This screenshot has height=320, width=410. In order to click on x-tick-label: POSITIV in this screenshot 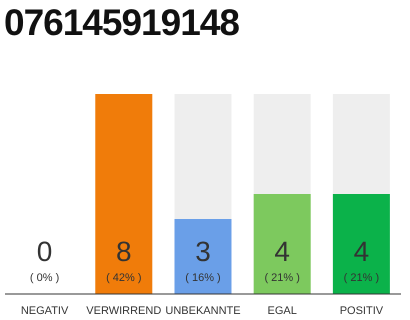, I will do `click(362, 311)`.